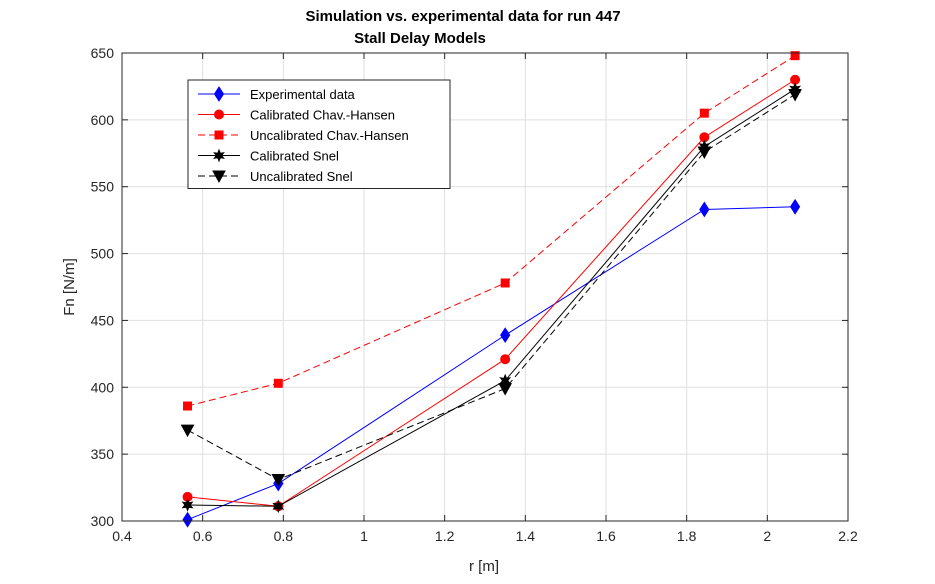  What do you see at coordinates (103, 53) in the screenshot?
I see `y-tick-label: 650` at bounding box center [103, 53].